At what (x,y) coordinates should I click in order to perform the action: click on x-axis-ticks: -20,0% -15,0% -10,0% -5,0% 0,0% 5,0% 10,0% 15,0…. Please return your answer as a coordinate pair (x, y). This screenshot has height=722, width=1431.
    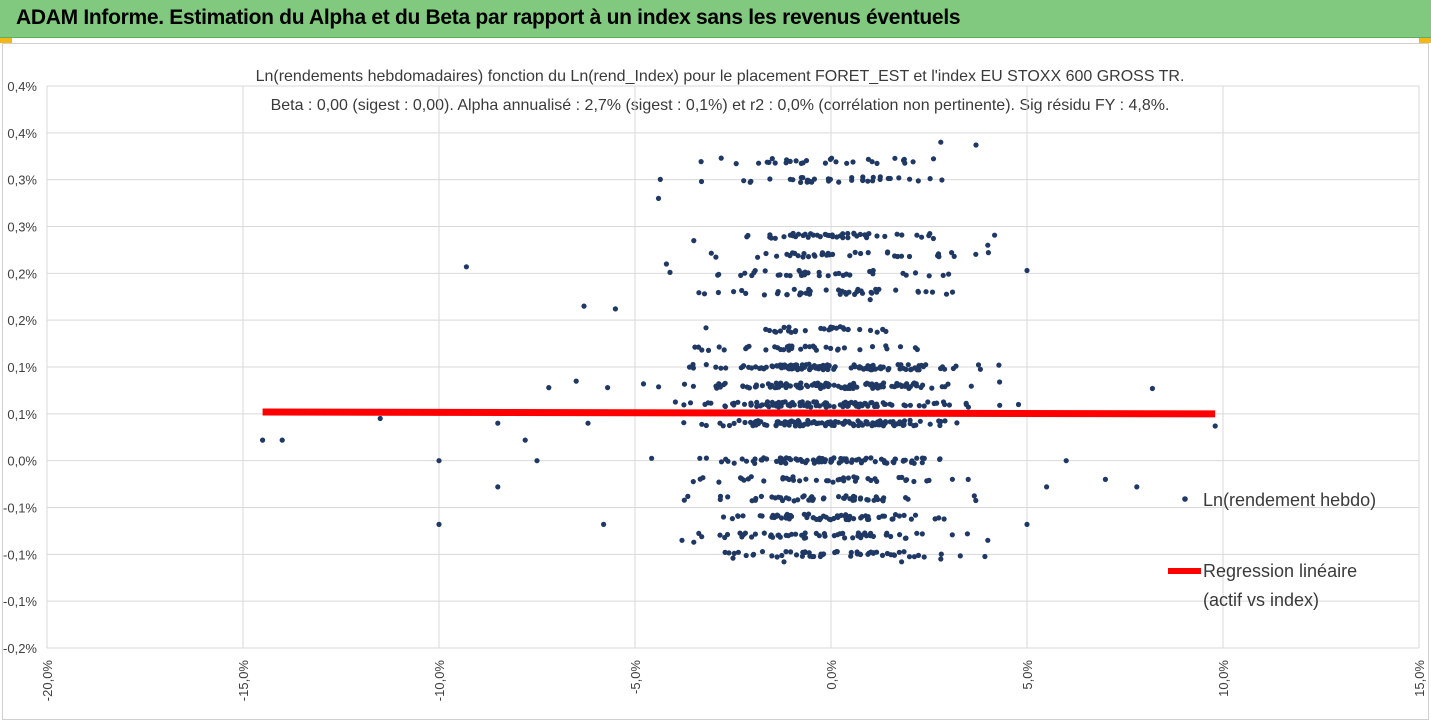
    Looking at the image, I should click on (733, 681).